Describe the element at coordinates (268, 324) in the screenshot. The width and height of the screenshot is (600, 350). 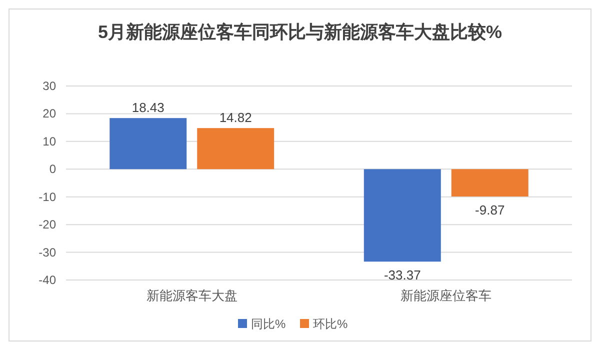
I see `legend-label: 同比%` at that location.